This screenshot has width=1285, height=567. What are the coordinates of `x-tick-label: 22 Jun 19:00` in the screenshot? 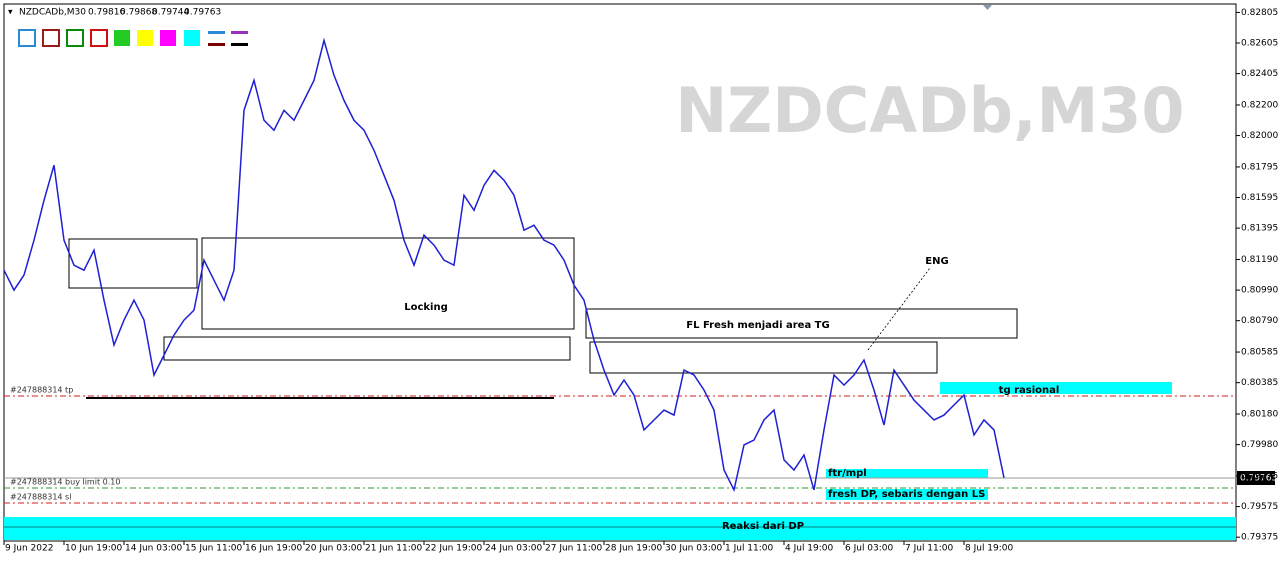 It's located at (453, 549).